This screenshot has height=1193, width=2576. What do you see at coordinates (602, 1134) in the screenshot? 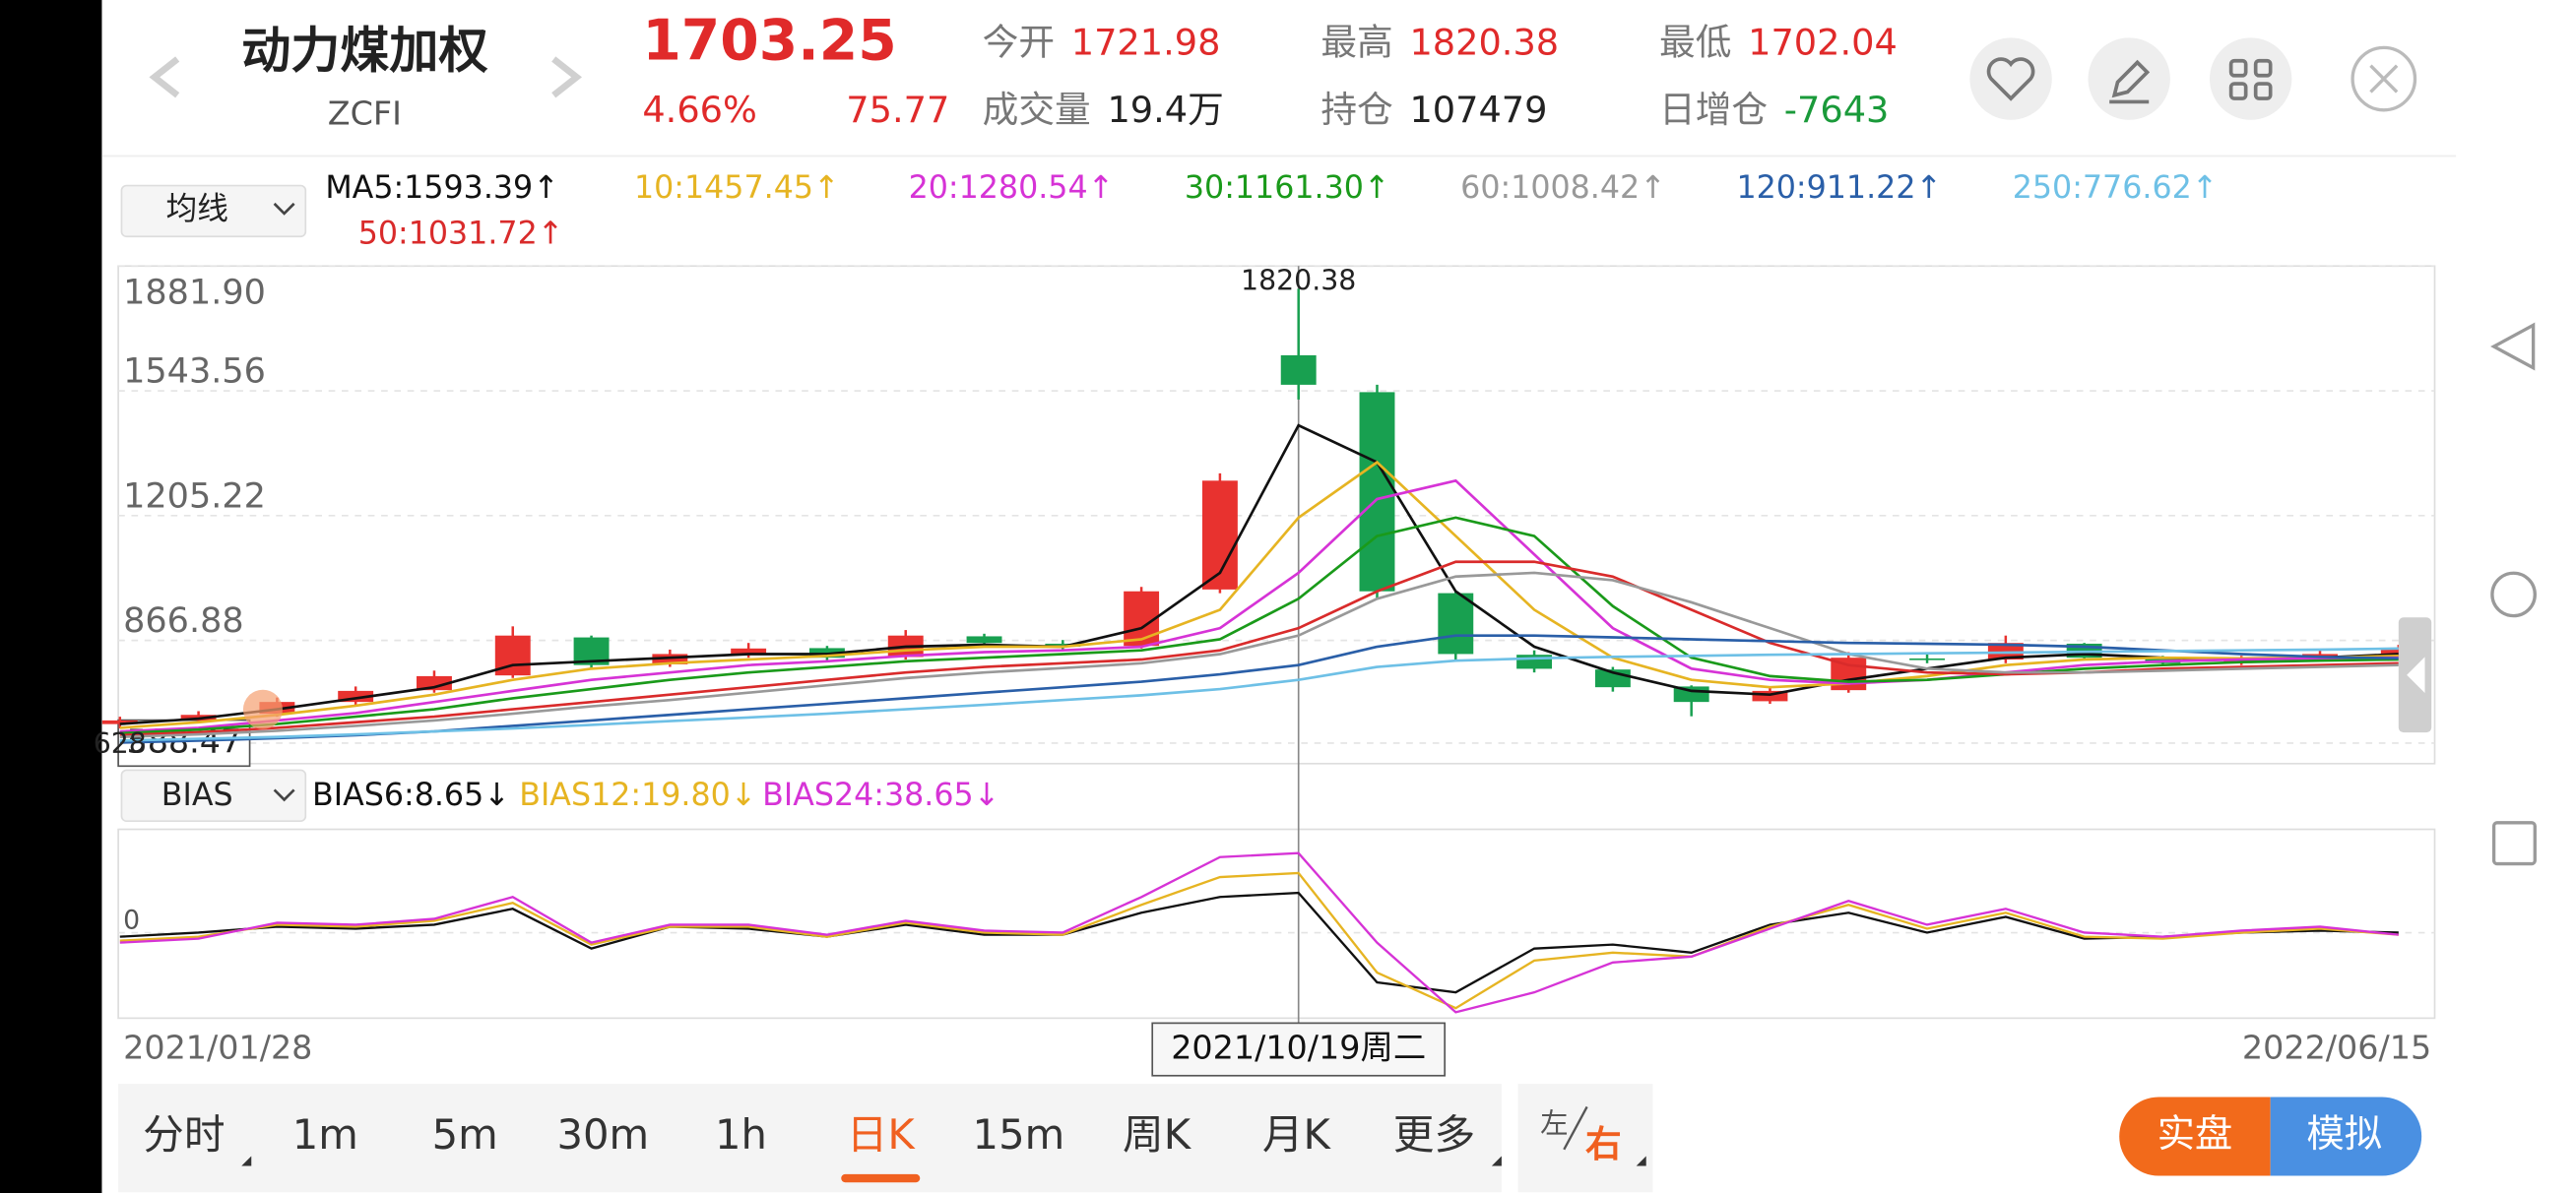
I see `period-tab: 30m` at bounding box center [602, 1134].